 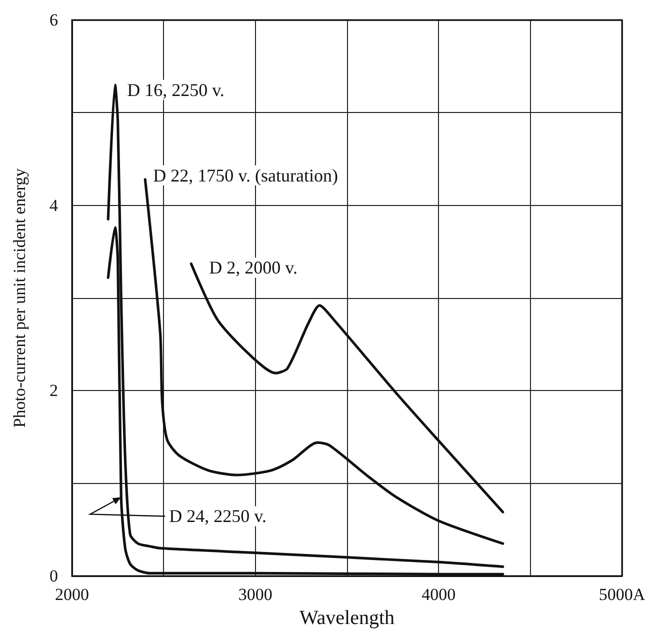 I want to click on y-tick-label: 4, so click(x=54, y=205).